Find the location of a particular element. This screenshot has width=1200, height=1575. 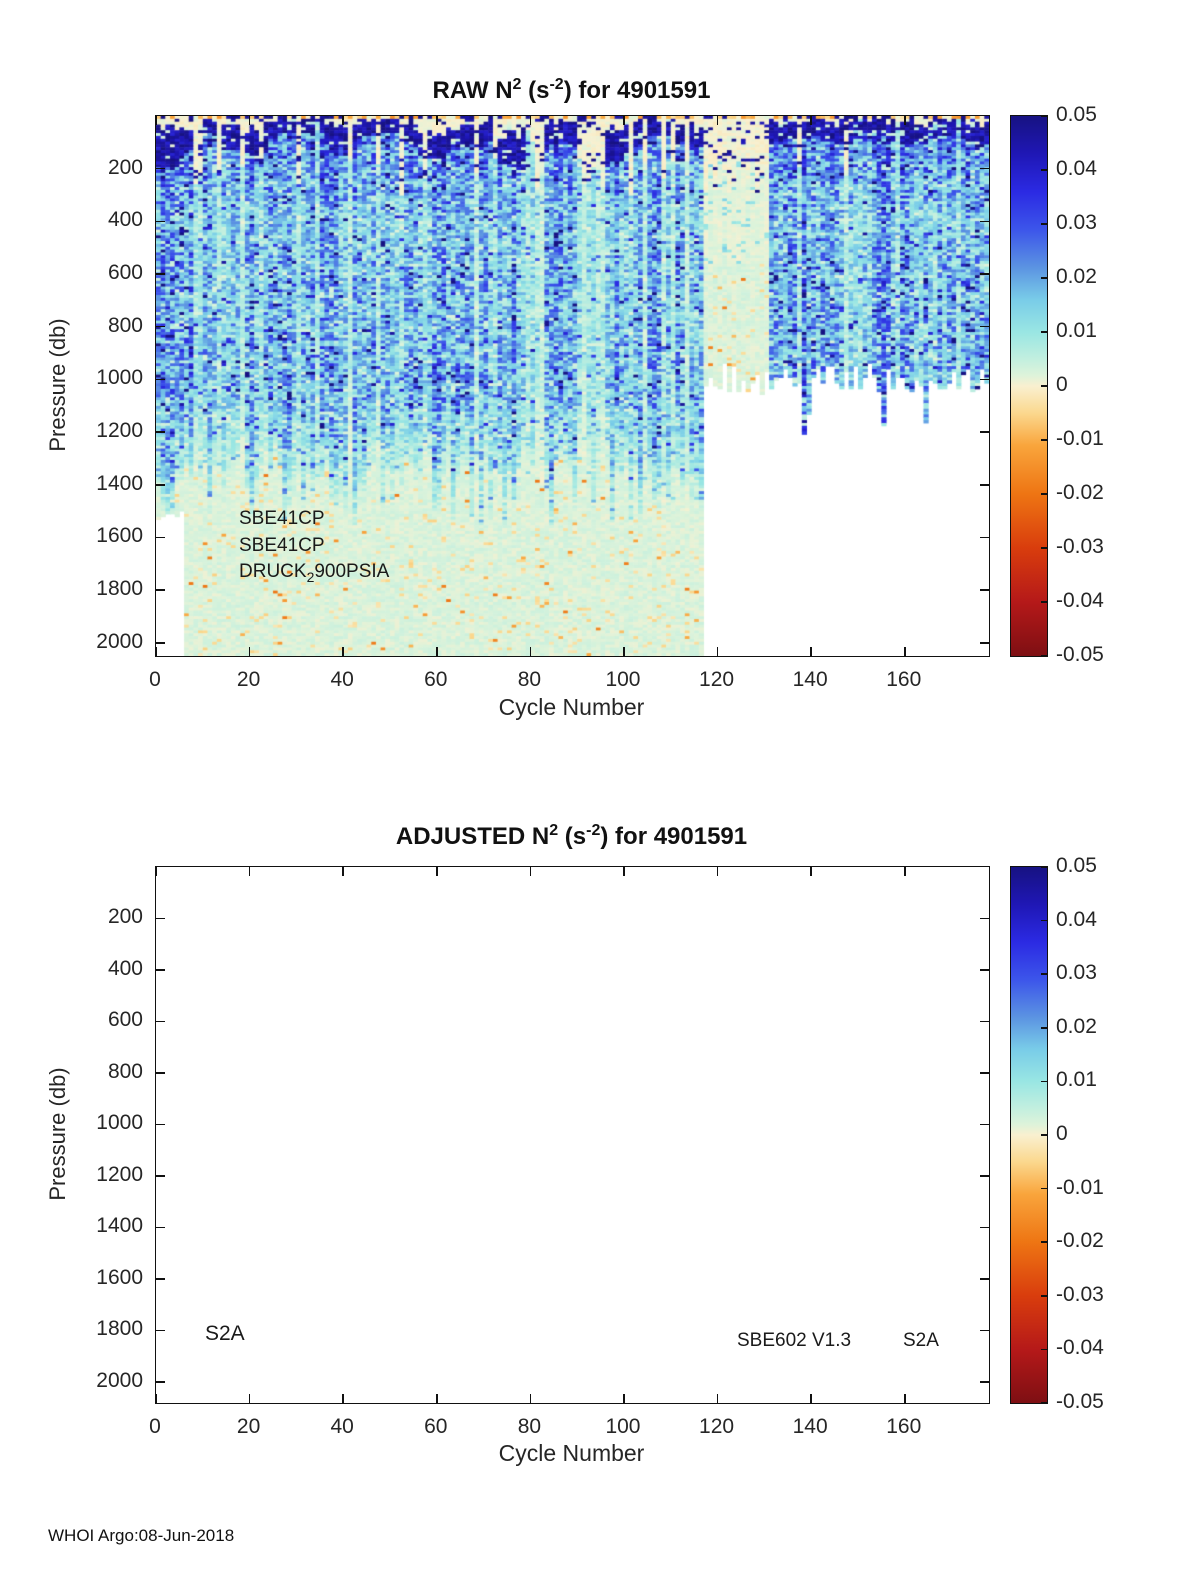

colorbar-tick-label: -0.01 is located at coordinates (1080, 1187).